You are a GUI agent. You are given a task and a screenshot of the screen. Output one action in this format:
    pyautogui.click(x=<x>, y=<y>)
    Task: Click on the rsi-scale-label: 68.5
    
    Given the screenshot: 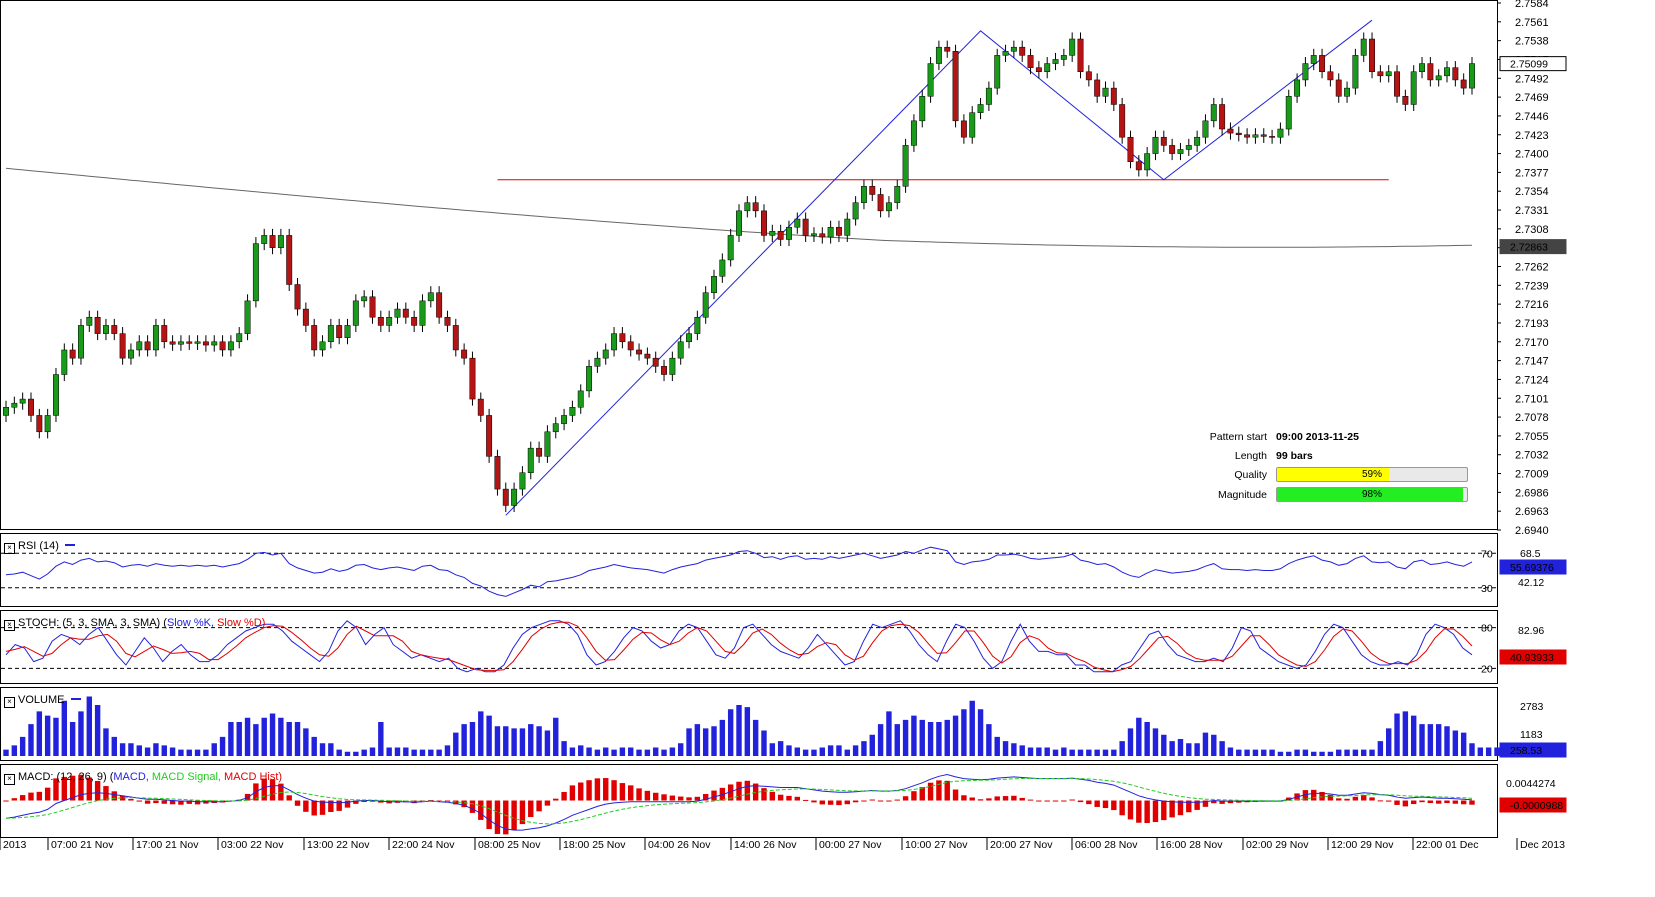 What is the action you would take?
    pyautogui.click(x=1530, y=554)
    